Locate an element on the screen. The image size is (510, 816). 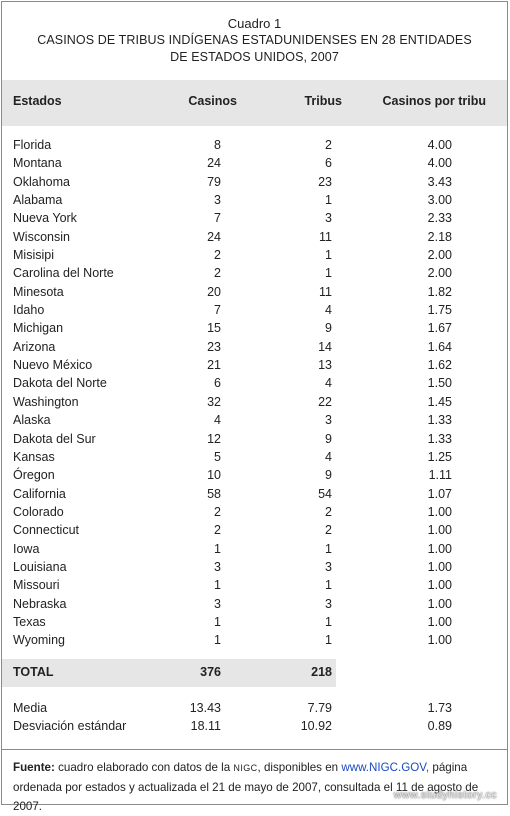
cell-casinos-por-tribu: 1.07 is located at coordinates (439, 493).